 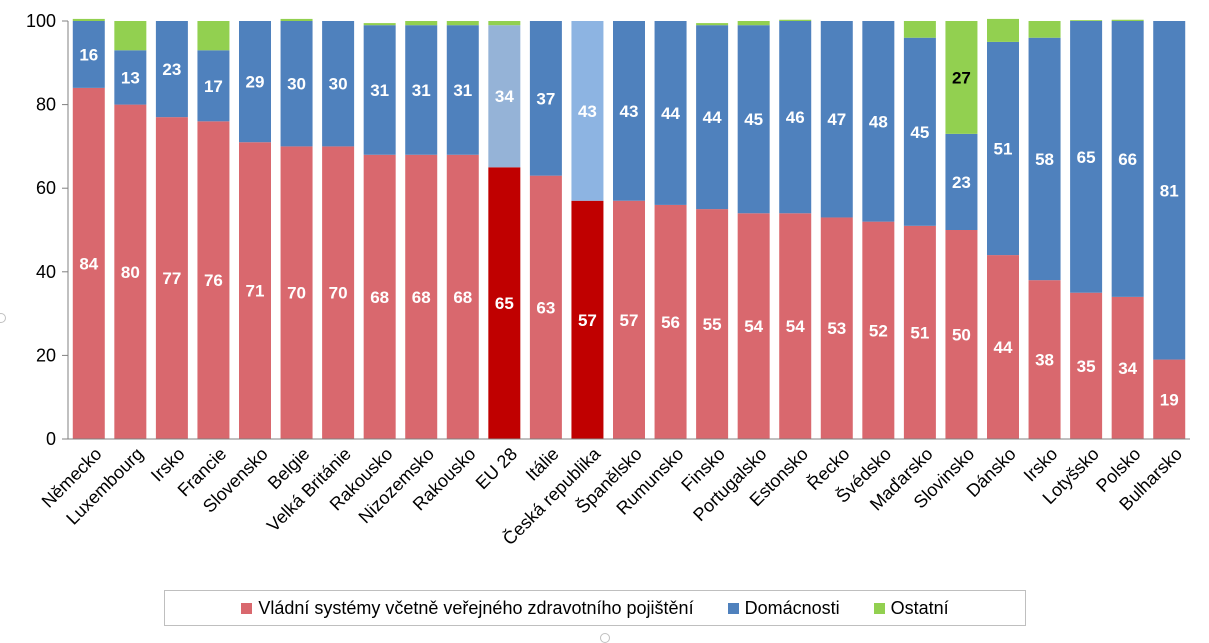 I want to click on data-label: 27, so click(x=961, y=77).